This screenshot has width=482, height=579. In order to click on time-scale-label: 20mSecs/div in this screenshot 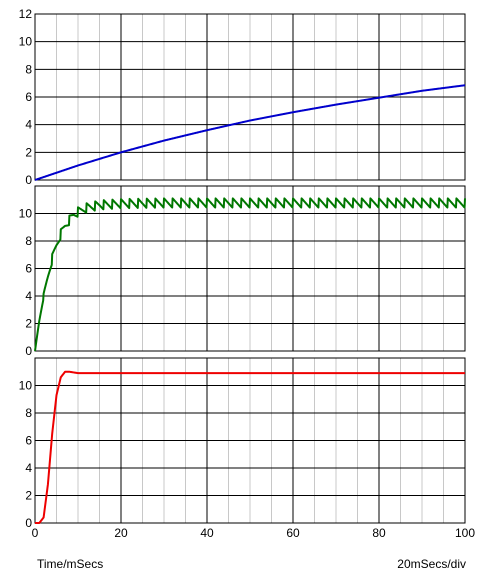, I will do `click(431, 564)`.